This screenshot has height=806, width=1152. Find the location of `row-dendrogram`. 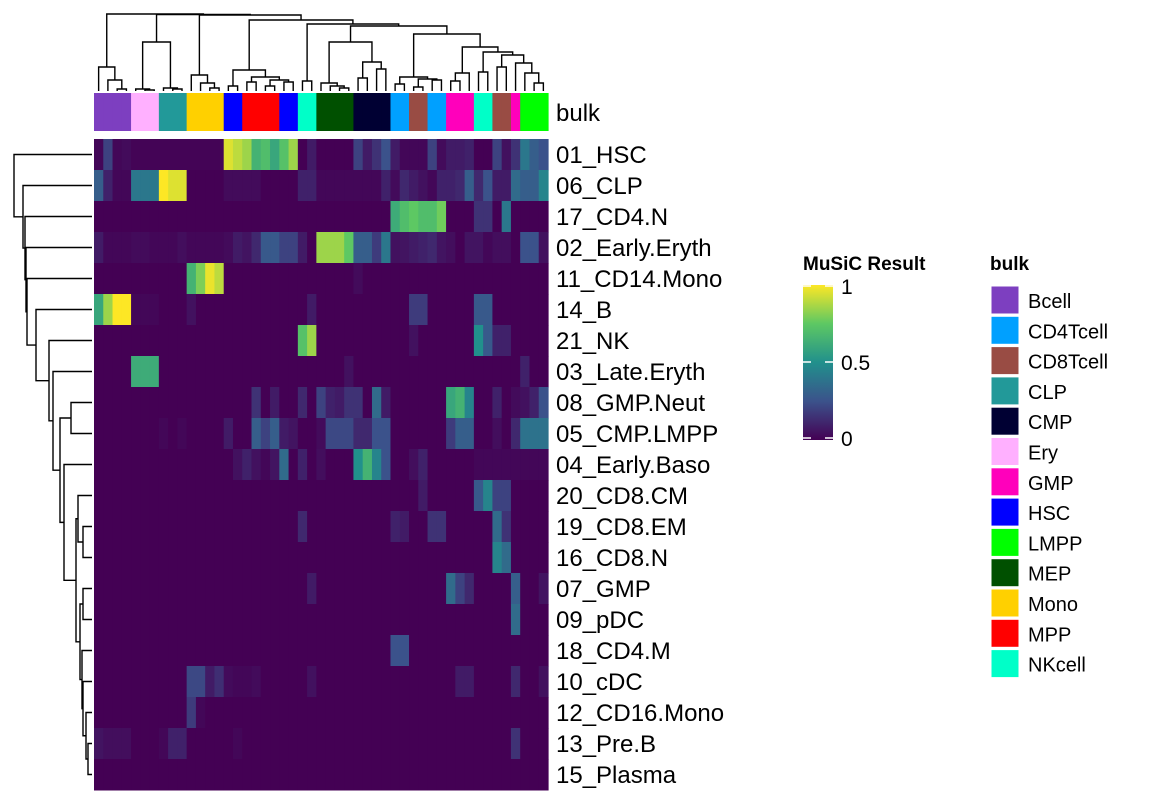

row-dendrogram is located at coordinates (52, 464).